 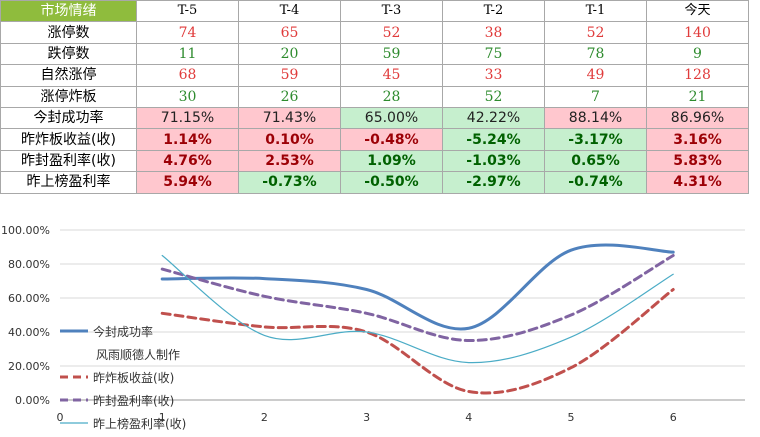 I want to click on table-cell: 1.14%, so click(x=187, y=139).